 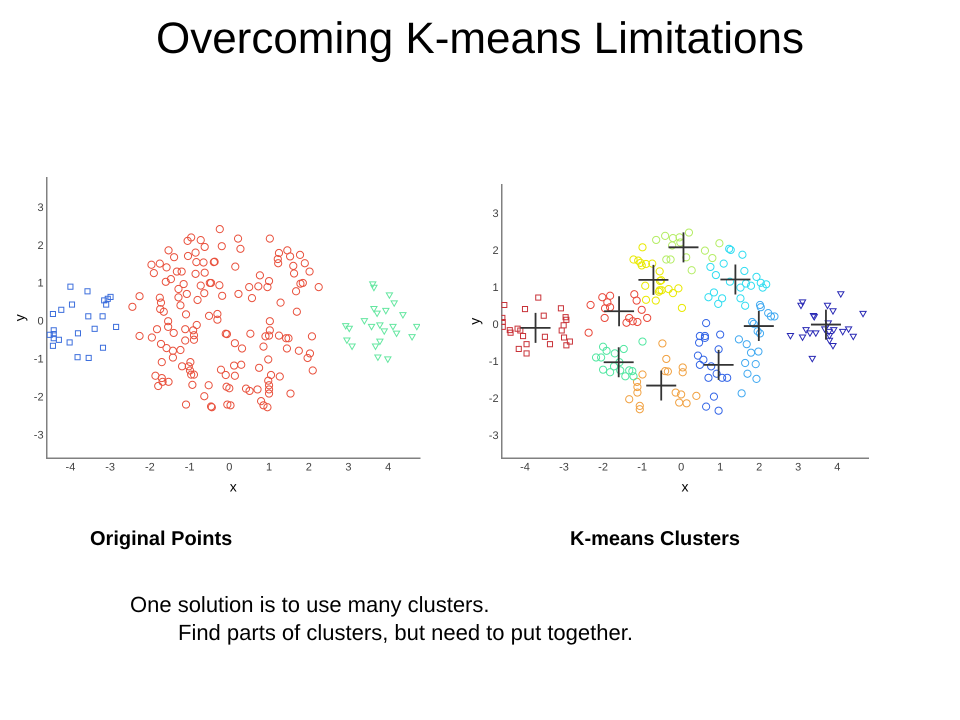 What do you see at coordinates (564, 468) in the screenshot?
I see `x-tick-label: -3` at bounding box center [564, 468].